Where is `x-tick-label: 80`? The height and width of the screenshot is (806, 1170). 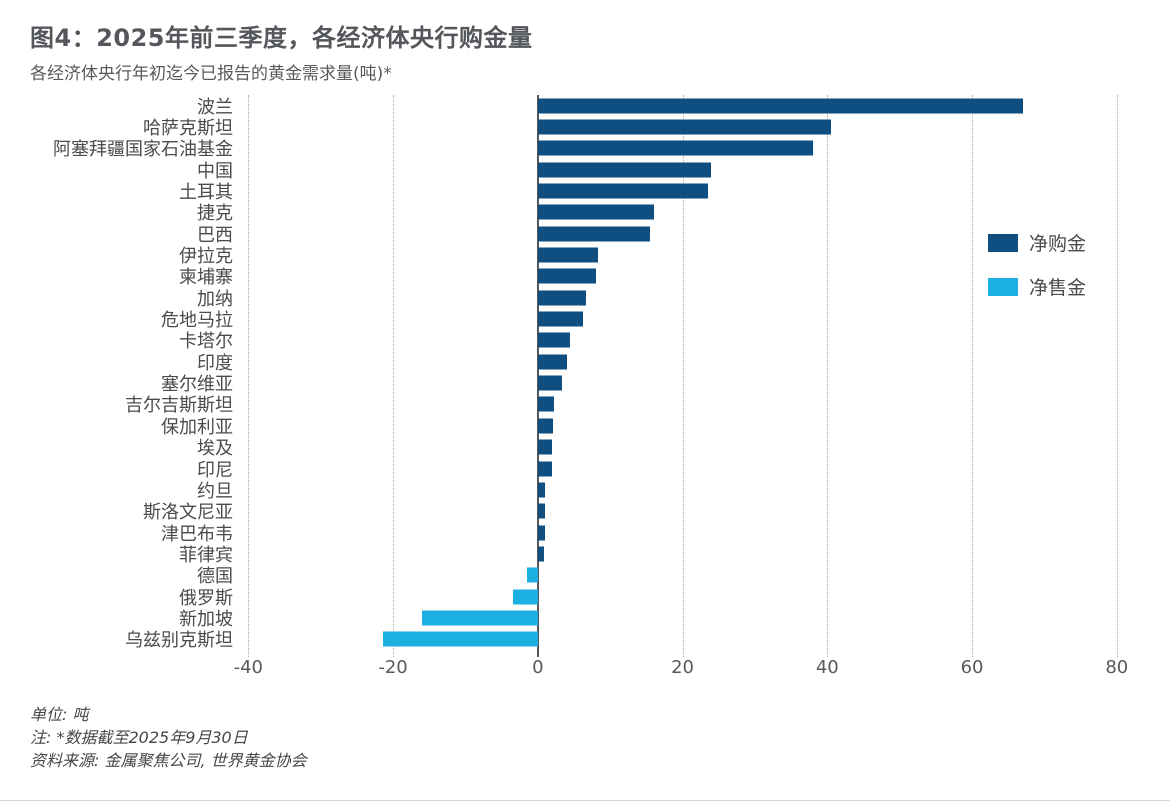 x-tick-label: 80 is located at coordinates (1117, 667).